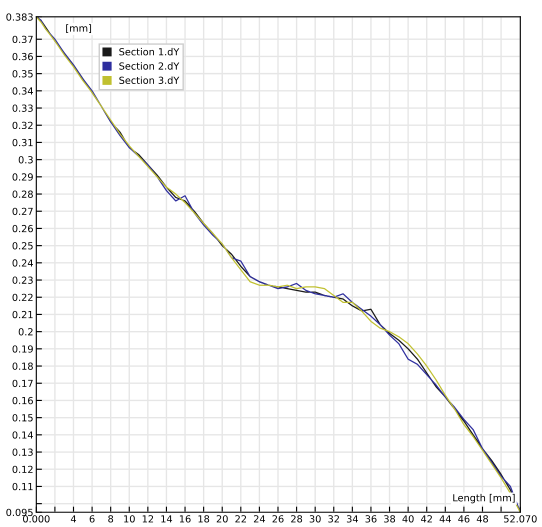  Describe the element at coordinates (22, 452) in the screenshot. I see `y-tick-label: 0.13` at that location.